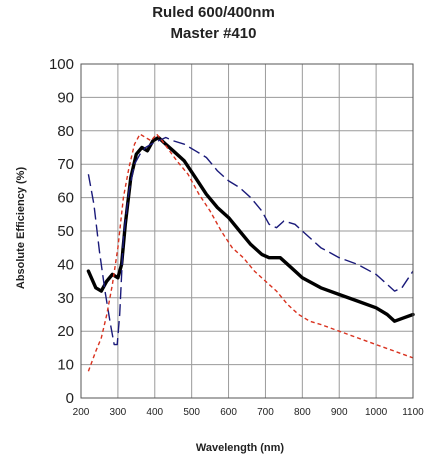 Image resolution: width=427 pixels, height=459 pixels. What do you see at coordinates (61, 64) in the screenshot?
I see `y-tick-label: 100` at bounding box center [61, 64].